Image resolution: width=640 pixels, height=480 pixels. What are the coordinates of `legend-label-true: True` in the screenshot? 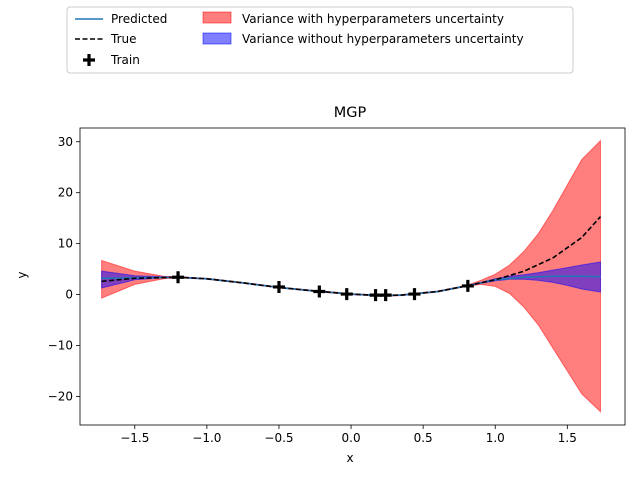 It's located at (123, 39).